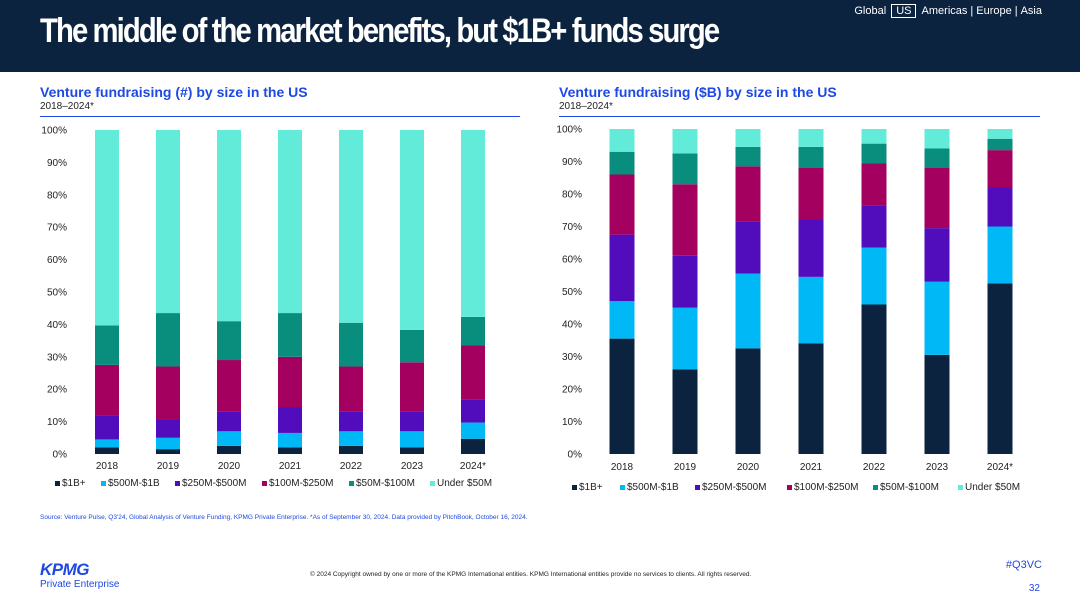 This screenshot has width=1080, height=607. I want to click on left-y-tick-label: 0%, so click(60, 455).